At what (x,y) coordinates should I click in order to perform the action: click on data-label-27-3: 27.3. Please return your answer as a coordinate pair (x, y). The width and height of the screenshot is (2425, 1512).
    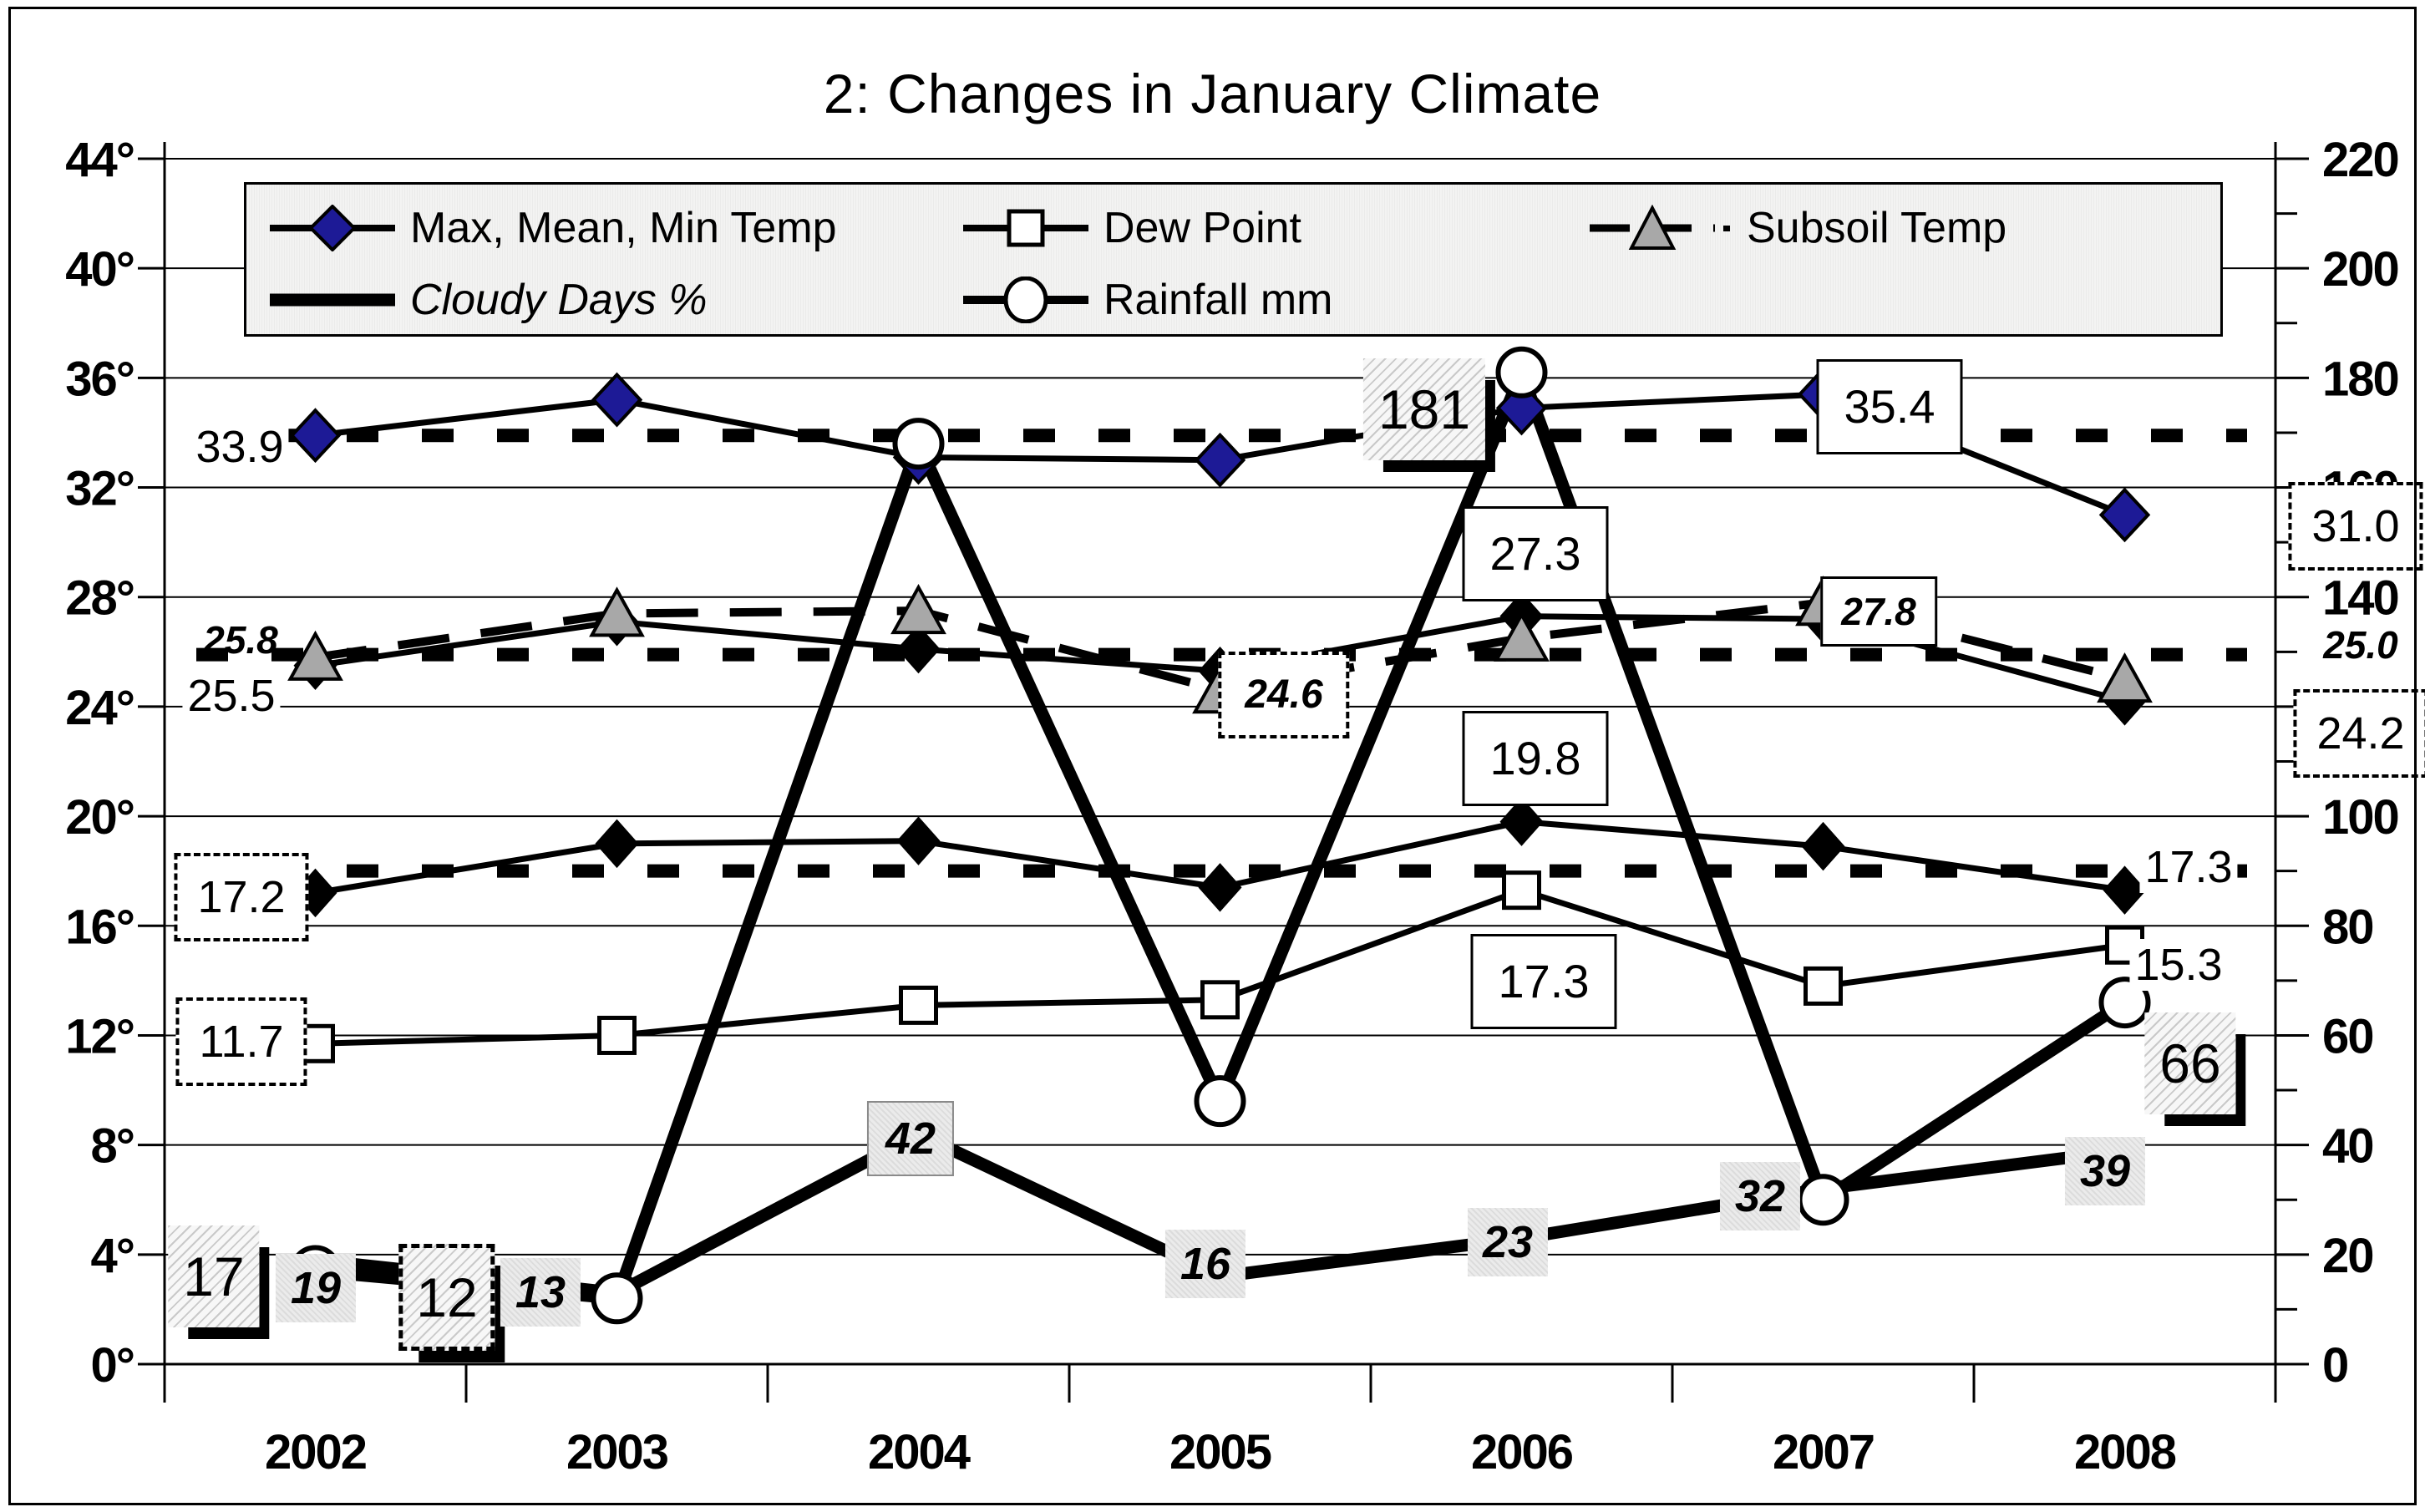
    Looking at the image, I should click on (1535, 553).